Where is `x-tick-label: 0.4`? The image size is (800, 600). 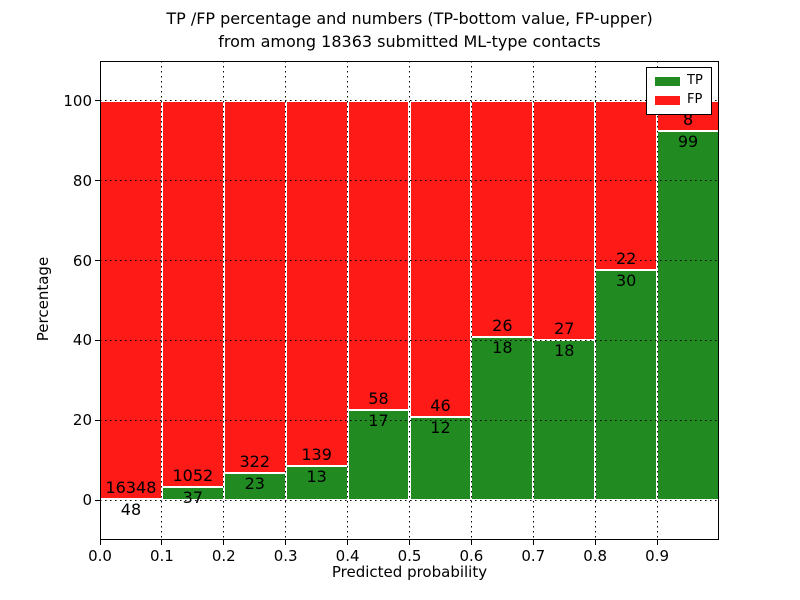 x-tick-label: 0.4 is located at coordinates (347, 556).